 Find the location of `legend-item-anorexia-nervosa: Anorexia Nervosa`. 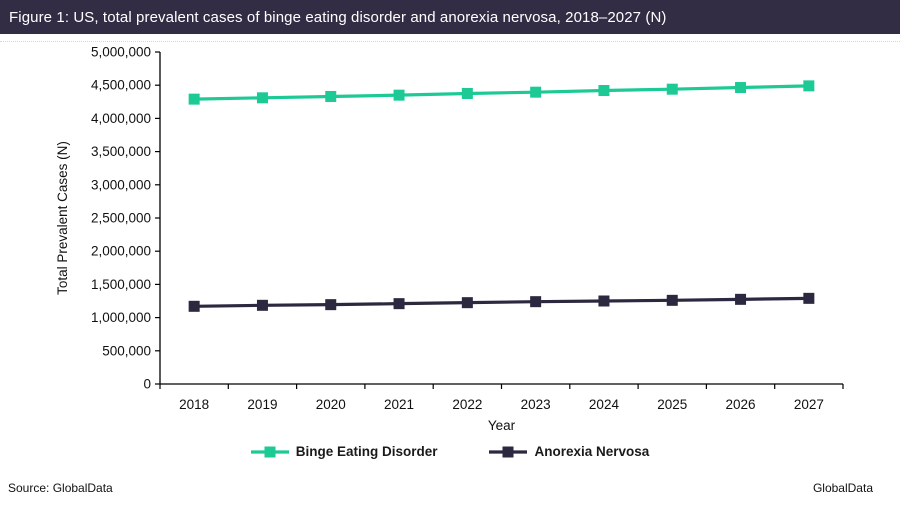

legend-item-anorexia-nervosa: Anorexia Nervosa is located at coordinates (569, 451).